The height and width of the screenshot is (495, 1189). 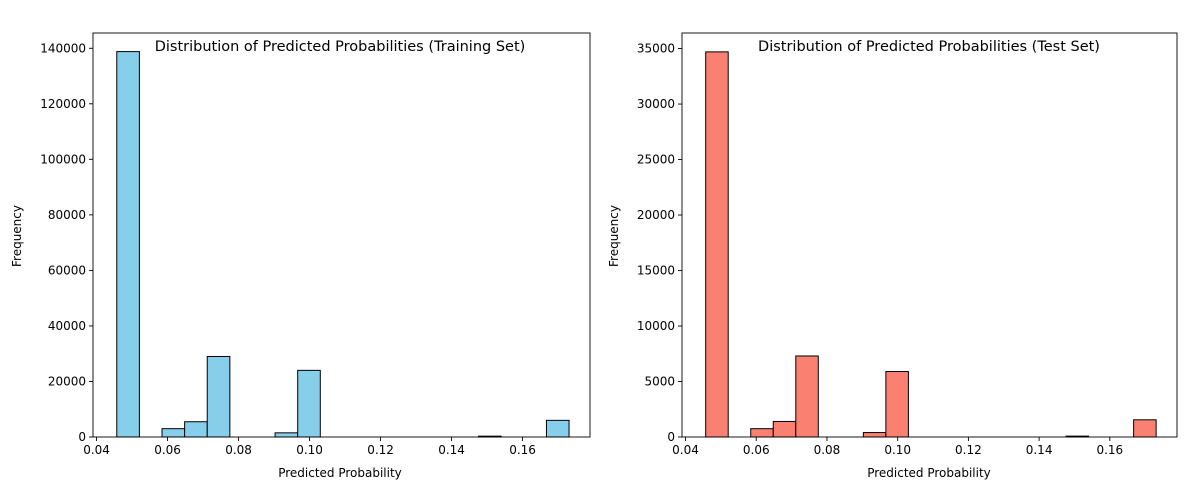 What do you see at coordinates (67, 270) in the screenshot?
I see `y-tick-label: 60000` at bounding box center [67, 270].